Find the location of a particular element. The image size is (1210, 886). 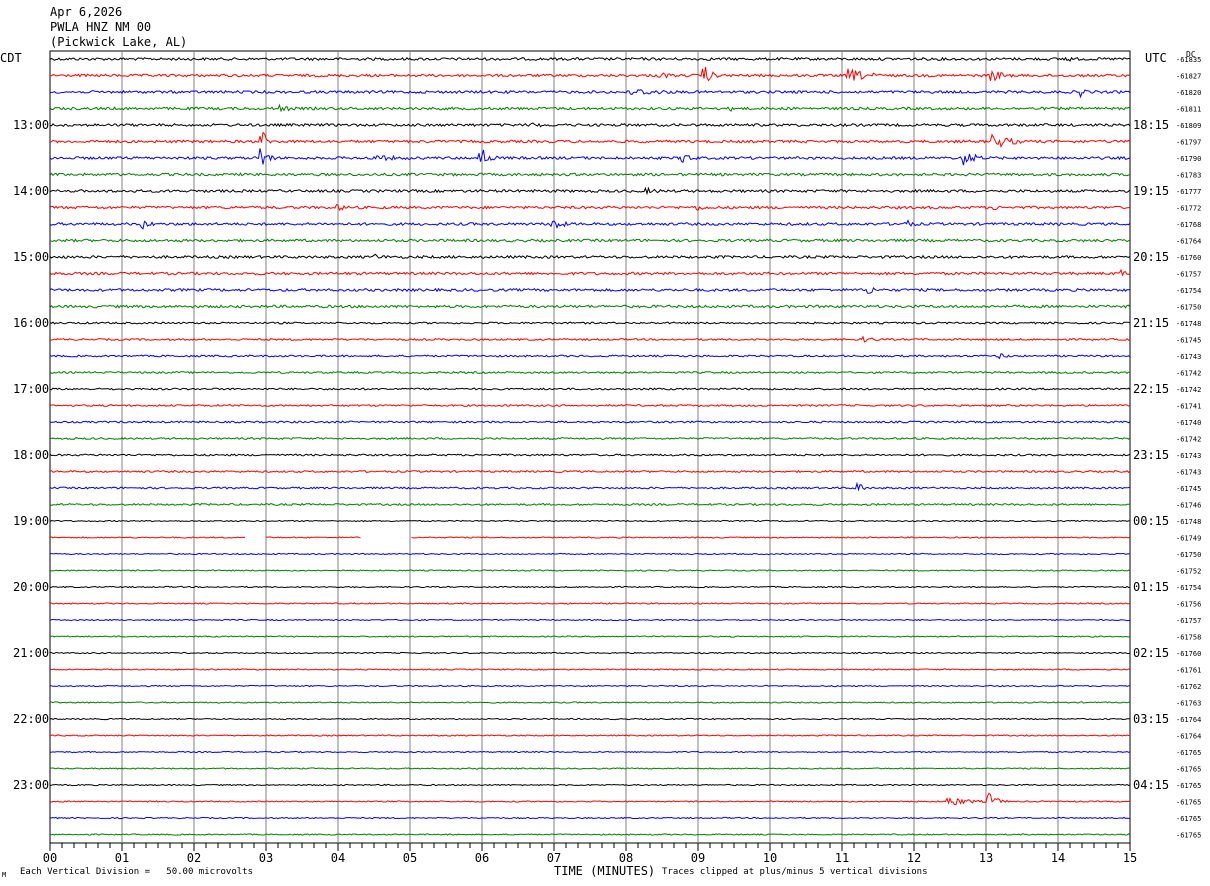

right-hour-label: 18:15 is located at coordinates (1151, 125).